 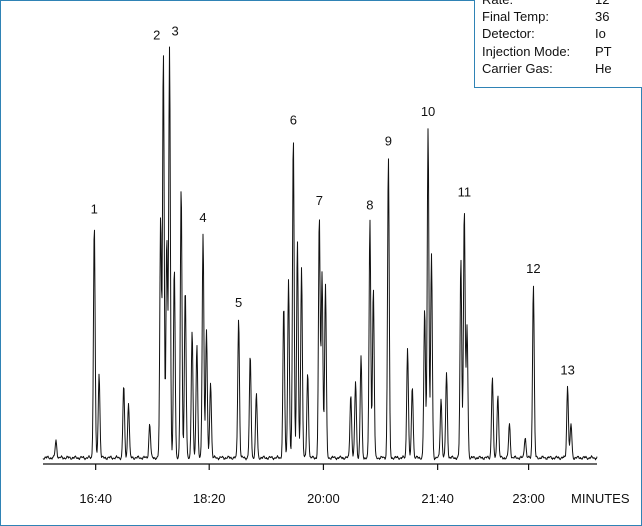 I want to click on info-value: 12, so click(x=602, y=3).